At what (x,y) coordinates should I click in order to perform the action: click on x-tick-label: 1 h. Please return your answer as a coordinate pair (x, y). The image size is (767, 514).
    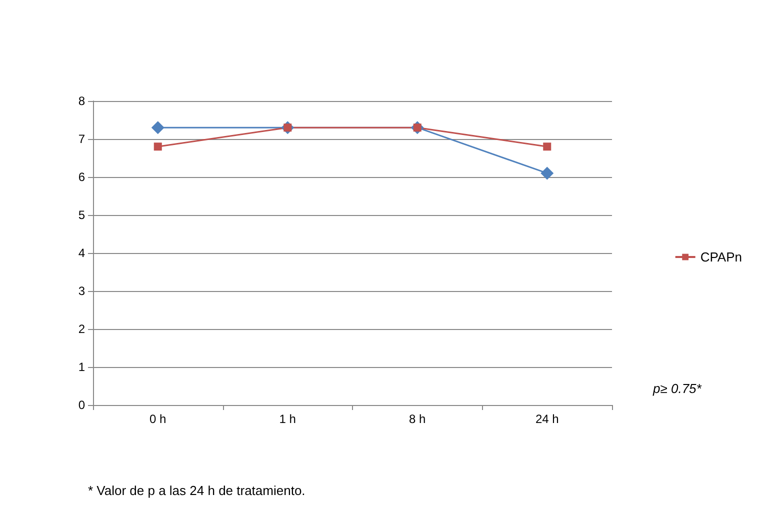
    Looking at the image, I should click on (287, 419).